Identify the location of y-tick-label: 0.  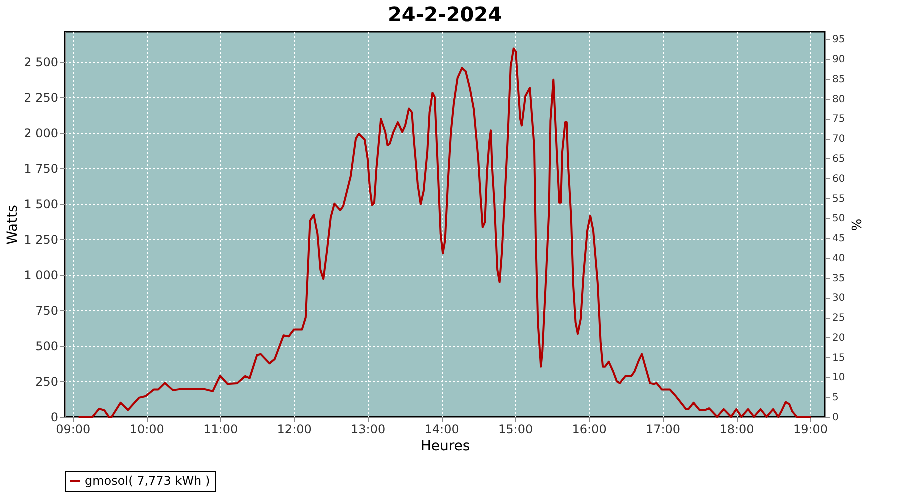
(54, 417).